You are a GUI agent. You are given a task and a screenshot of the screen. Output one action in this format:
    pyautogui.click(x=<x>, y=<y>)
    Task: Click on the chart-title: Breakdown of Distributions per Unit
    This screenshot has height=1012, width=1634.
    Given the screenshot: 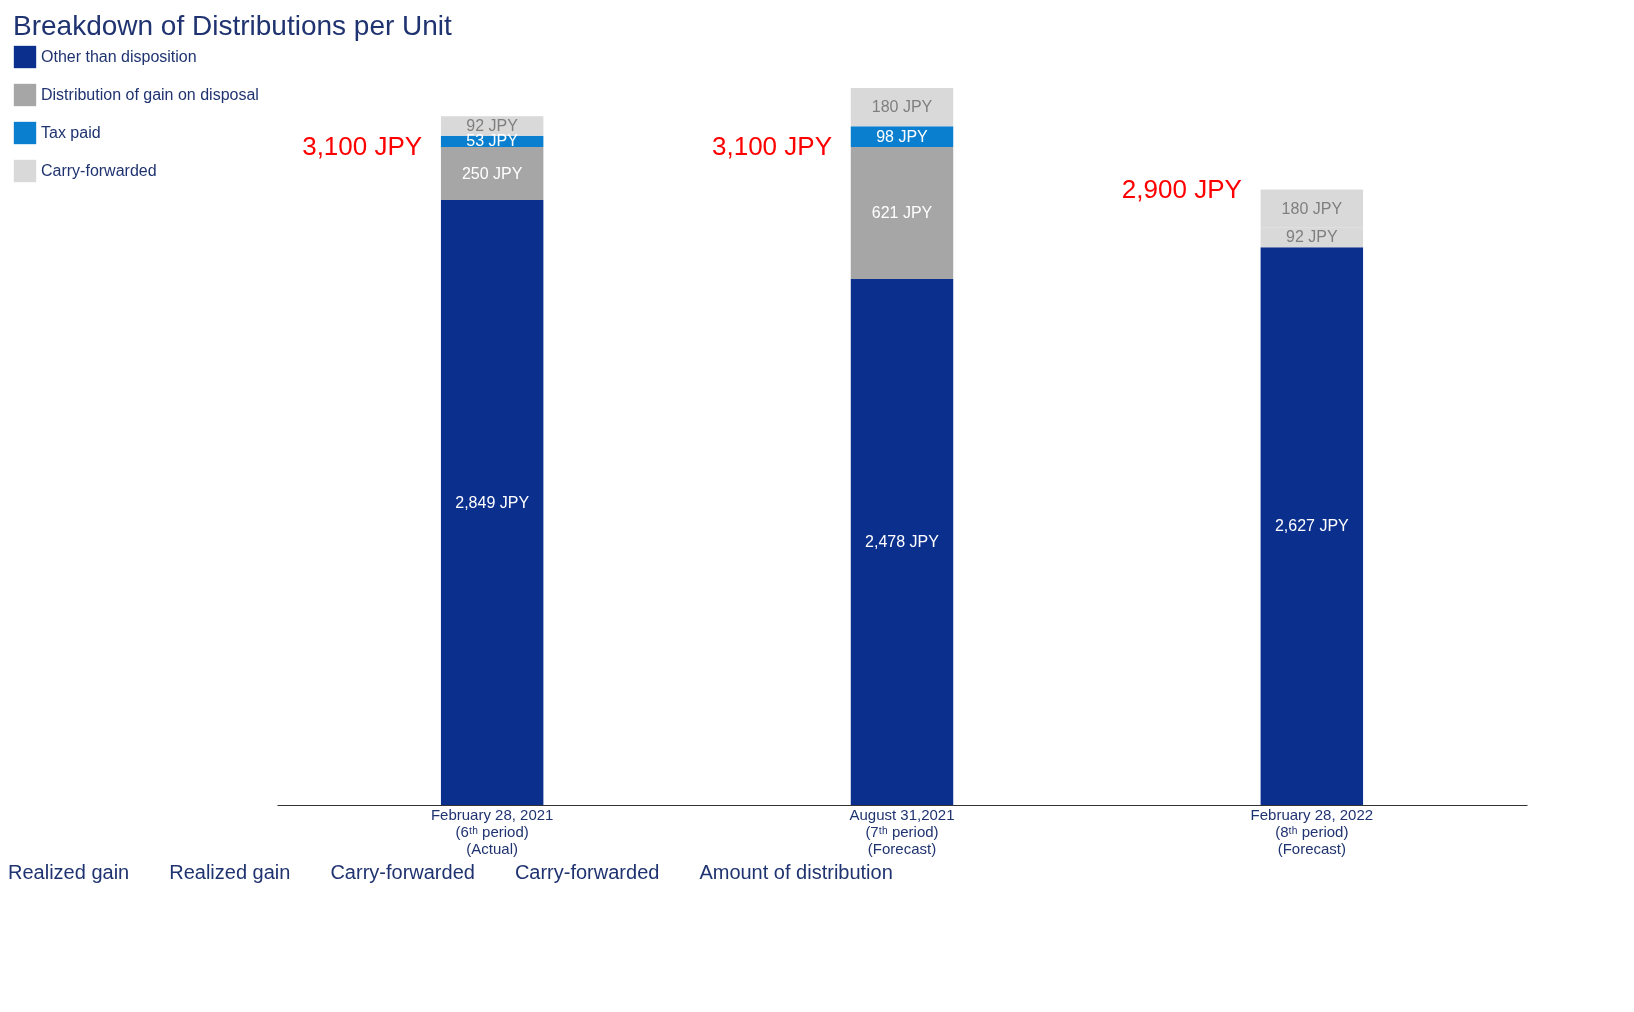 What is the action you would take?
    pyautogui.click(x=233, y=25)
    